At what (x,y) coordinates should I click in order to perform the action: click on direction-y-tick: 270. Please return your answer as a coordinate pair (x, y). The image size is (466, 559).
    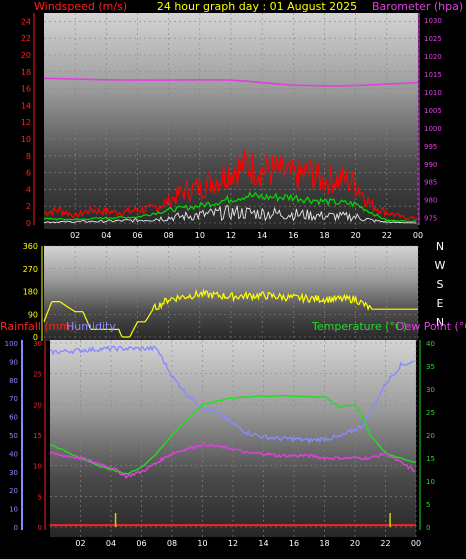
    Looking at the image, I should click on (30, 269).